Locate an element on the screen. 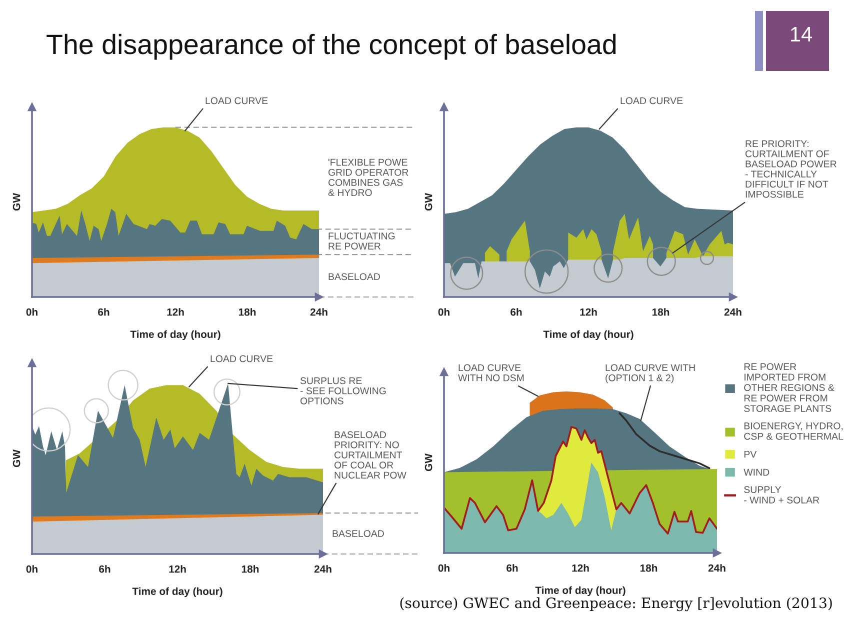 The width and height of the screenshot is (848, 621). legend-label: BIOENERGY, HYDRO, CSP & GEOTHERMAL is located at coordinates (794, 431).